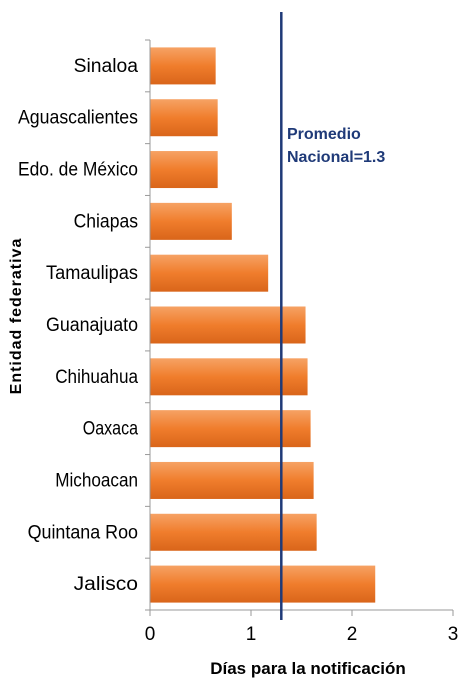 Image resolution: width=460 pixels, height=692 pixels. What do you see at coordinates (83, 532) in the screenshot?
I see `category-label: Quintana Roo` at bounding box center [83, 532].